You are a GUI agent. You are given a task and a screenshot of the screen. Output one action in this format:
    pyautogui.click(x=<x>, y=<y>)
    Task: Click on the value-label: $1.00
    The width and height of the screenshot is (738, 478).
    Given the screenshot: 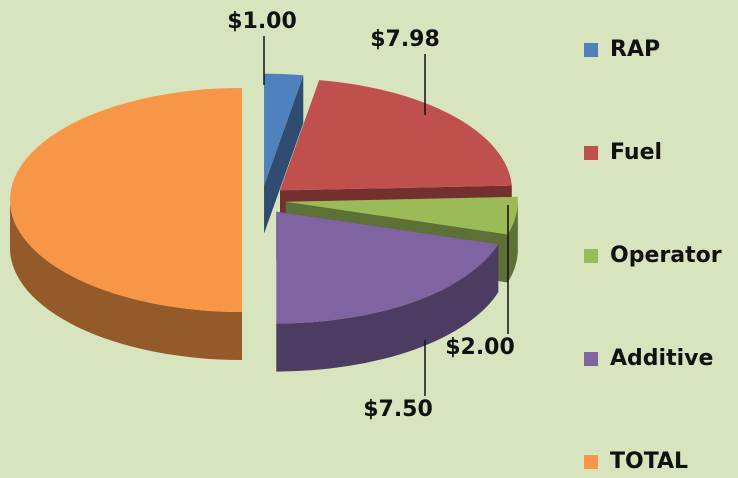 What is the action you would take?
    pyautogui.click(x=262, y=21)
    